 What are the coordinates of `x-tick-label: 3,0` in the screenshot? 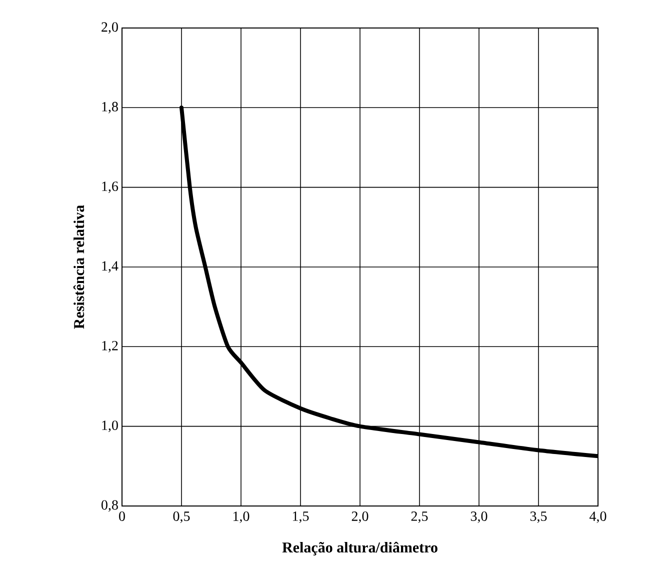 It's located at (479, 517).